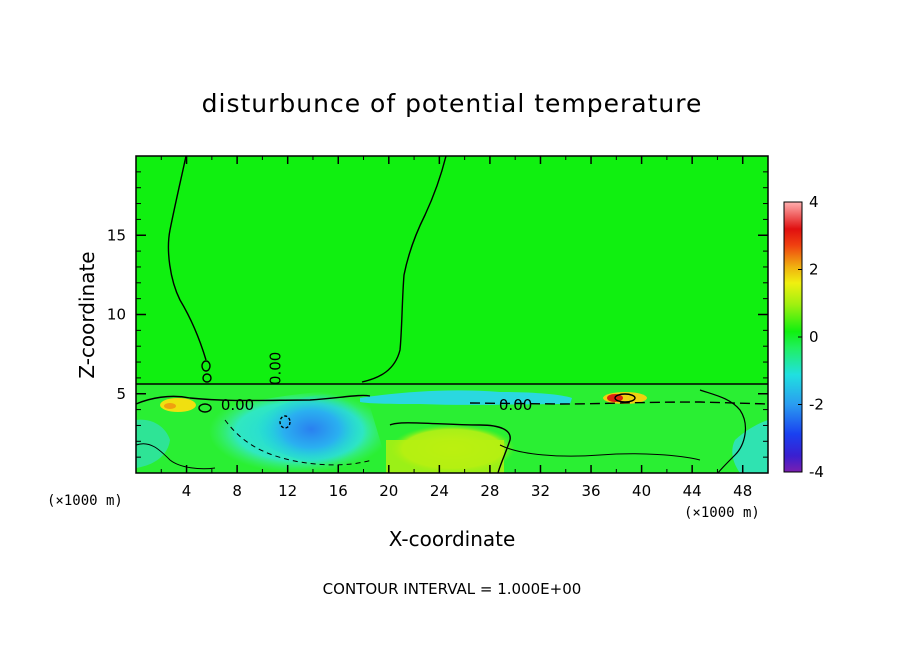  I want to click on x-tick-label: 12, so click(287, 491).